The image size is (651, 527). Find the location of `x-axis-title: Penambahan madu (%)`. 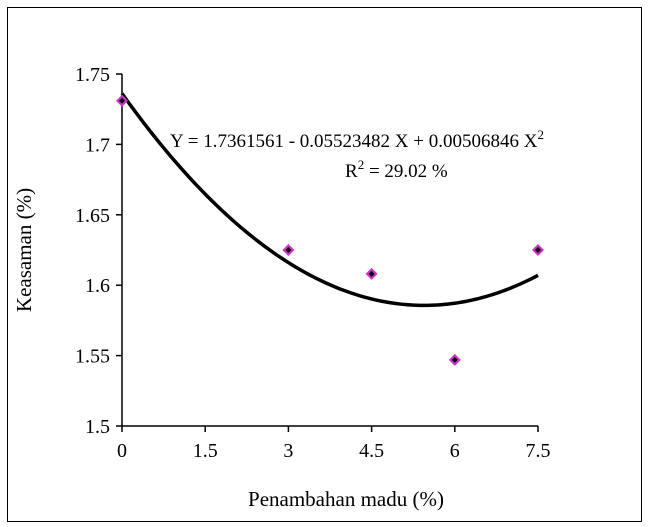

x-axis-title: Penambahan madu (%) is located at coordinates (346, 499).